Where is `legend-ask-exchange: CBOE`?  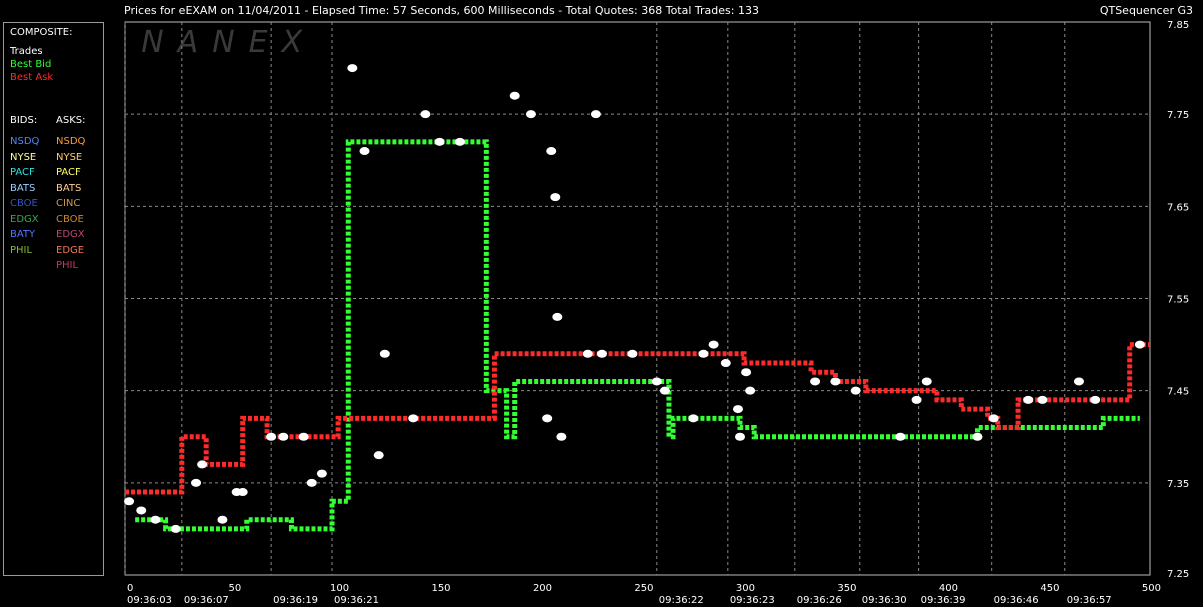 legend-ask-exchange: CBOE is located at coordinates (70, 219).